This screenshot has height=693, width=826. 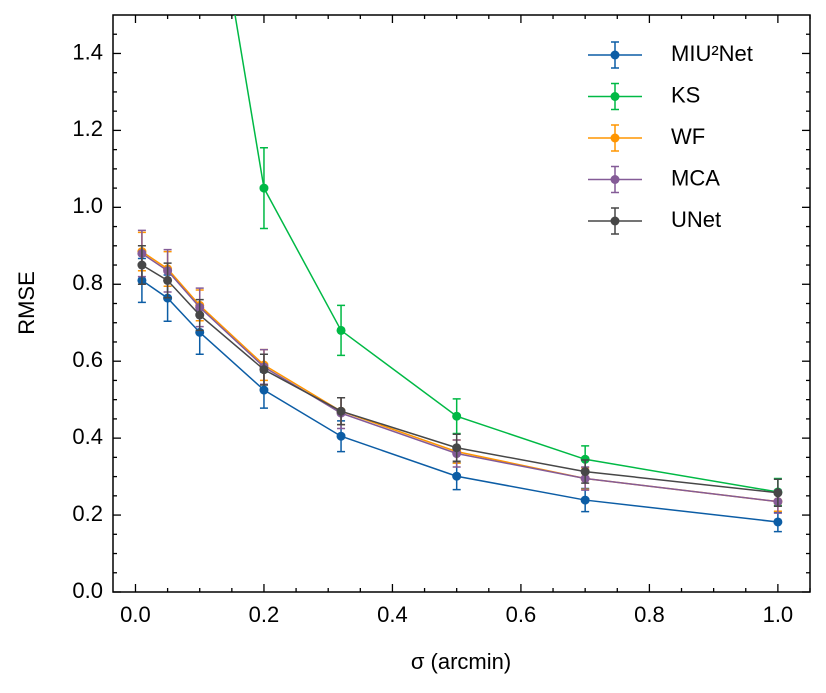 What do you see at coordinates (87, 359) in the screenshot?
I see `y-tick-label: 0.6` at bounding box center [87, 359].